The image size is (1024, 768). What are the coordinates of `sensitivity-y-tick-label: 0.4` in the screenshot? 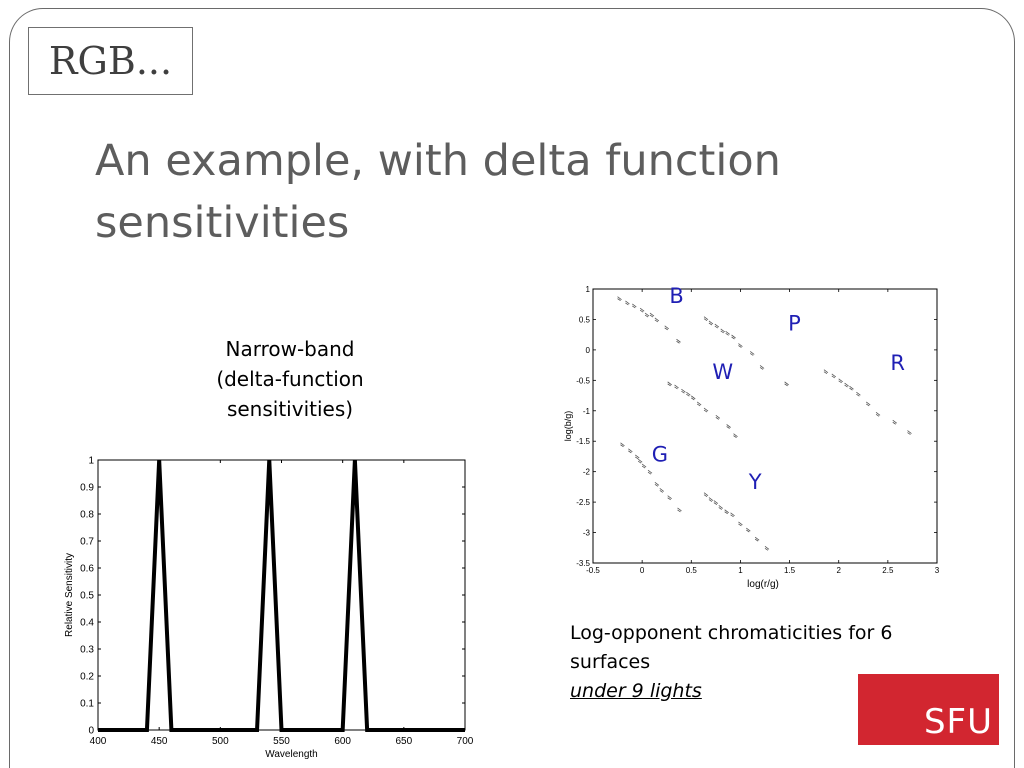 It's located at (87, 623).